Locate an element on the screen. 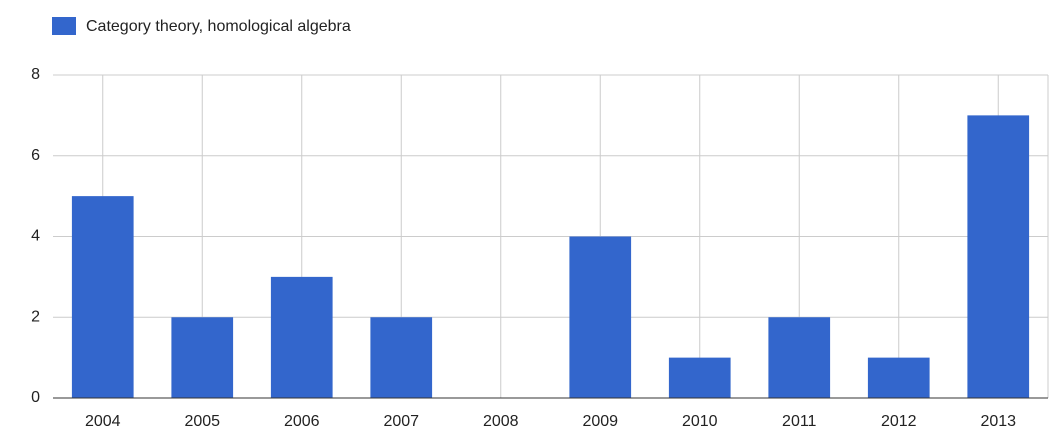  x-tick-label: 2011 is located at coordinates (799, 421).